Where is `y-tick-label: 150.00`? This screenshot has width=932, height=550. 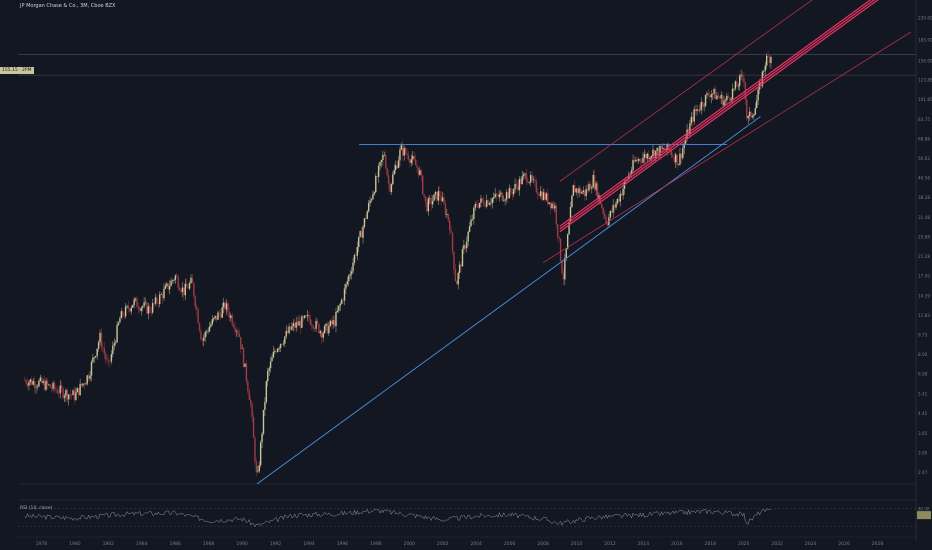 y-tick-label: 150.00 is located at coordinates (925, 60).